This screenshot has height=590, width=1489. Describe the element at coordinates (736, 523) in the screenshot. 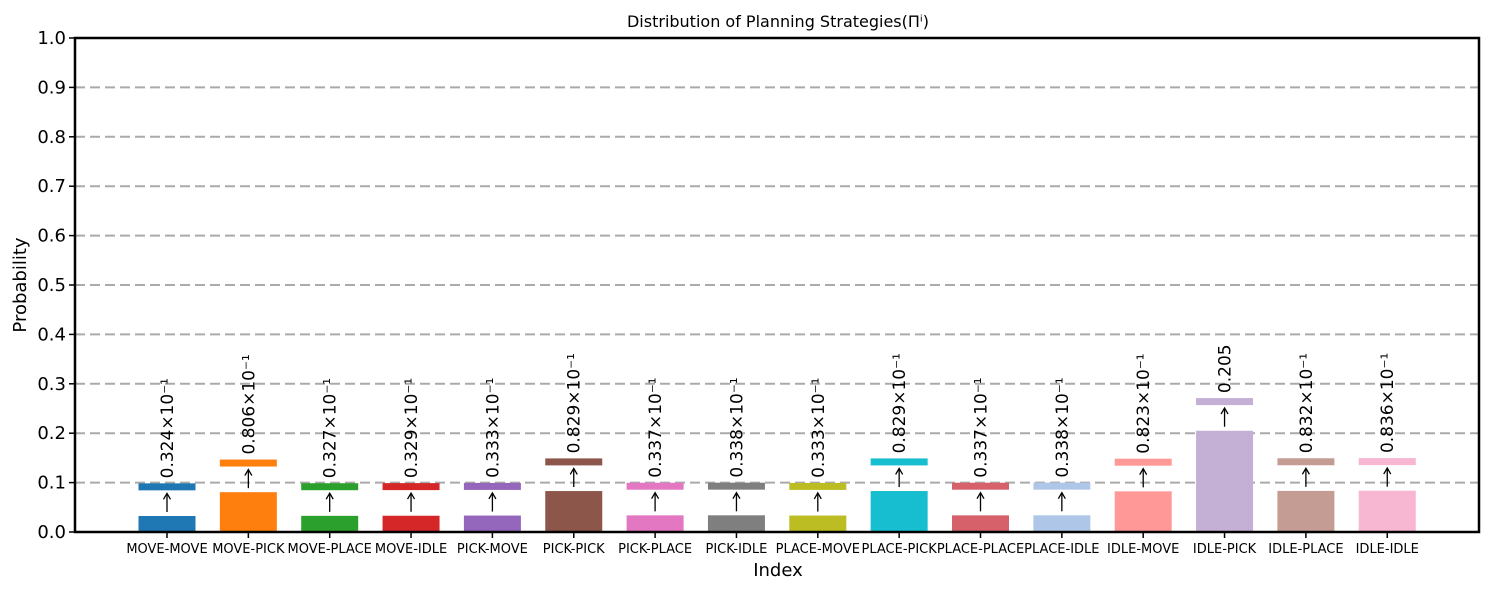

I see `bar-pick-idle` at that location.